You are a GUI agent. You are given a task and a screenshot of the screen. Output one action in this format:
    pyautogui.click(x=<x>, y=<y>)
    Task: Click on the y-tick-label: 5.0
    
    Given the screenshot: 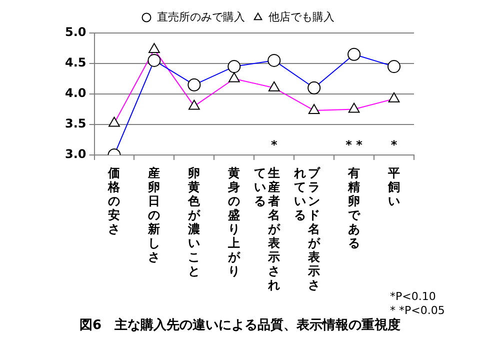 What is the action you would take?
    pyautogui.click(x=75, y=32)
    